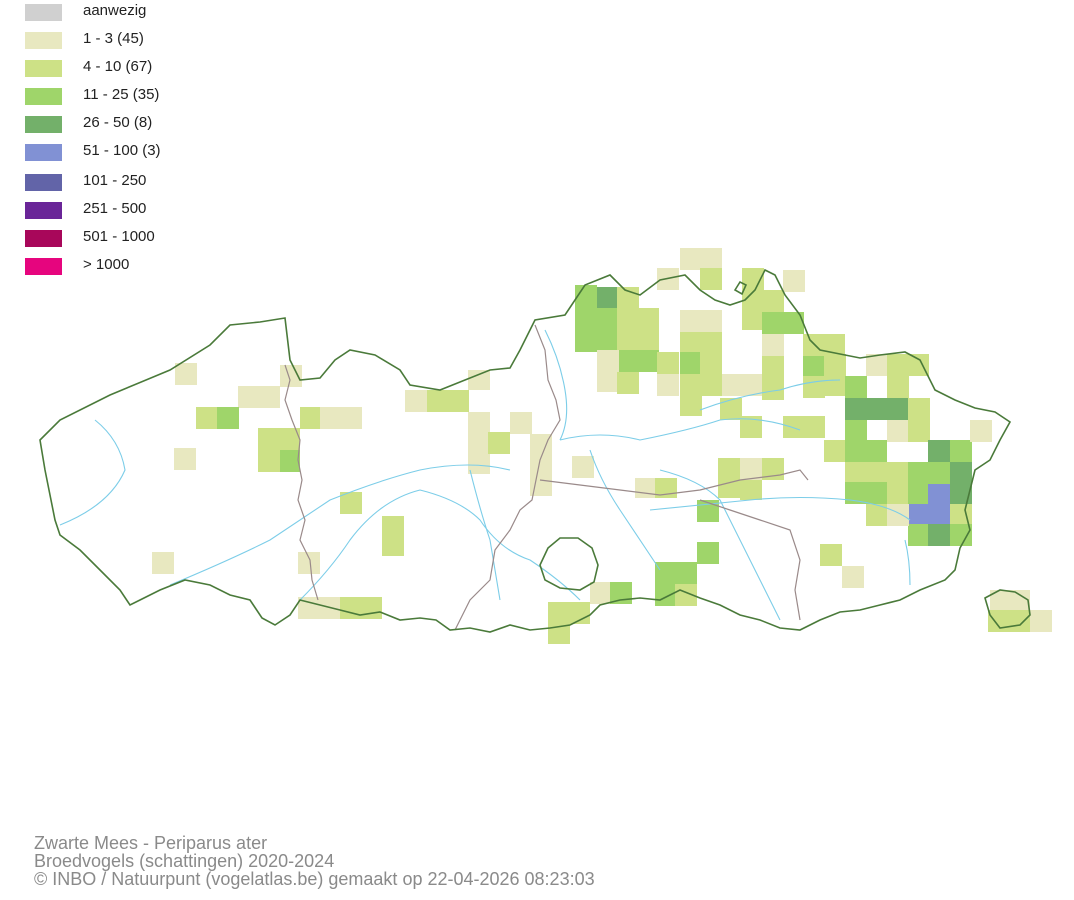 The image size is (1074, 900). What do you see at coordinates (720, 545) in the screenshot?
I see `river-dijle` at bounding box center [720, 545].